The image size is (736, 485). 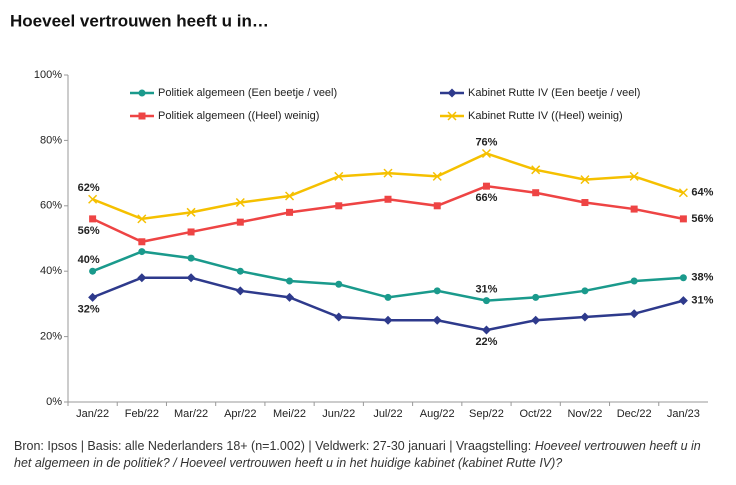 I want to click on legend-label: Politiek algemeen (Een beetje / veel), so click(x=247, y=93).